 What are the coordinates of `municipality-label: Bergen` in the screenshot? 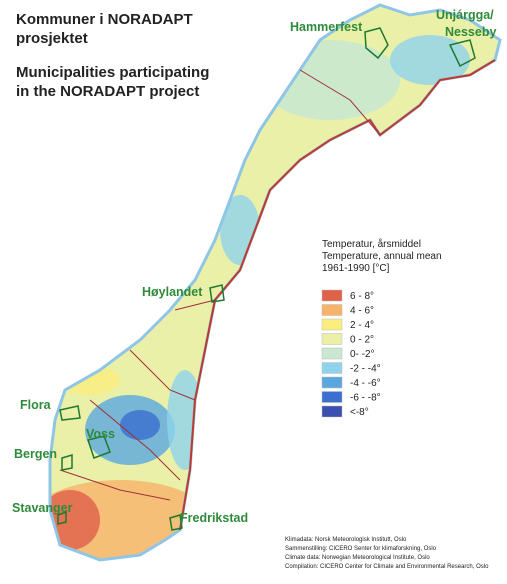 It's located at (35, 454).